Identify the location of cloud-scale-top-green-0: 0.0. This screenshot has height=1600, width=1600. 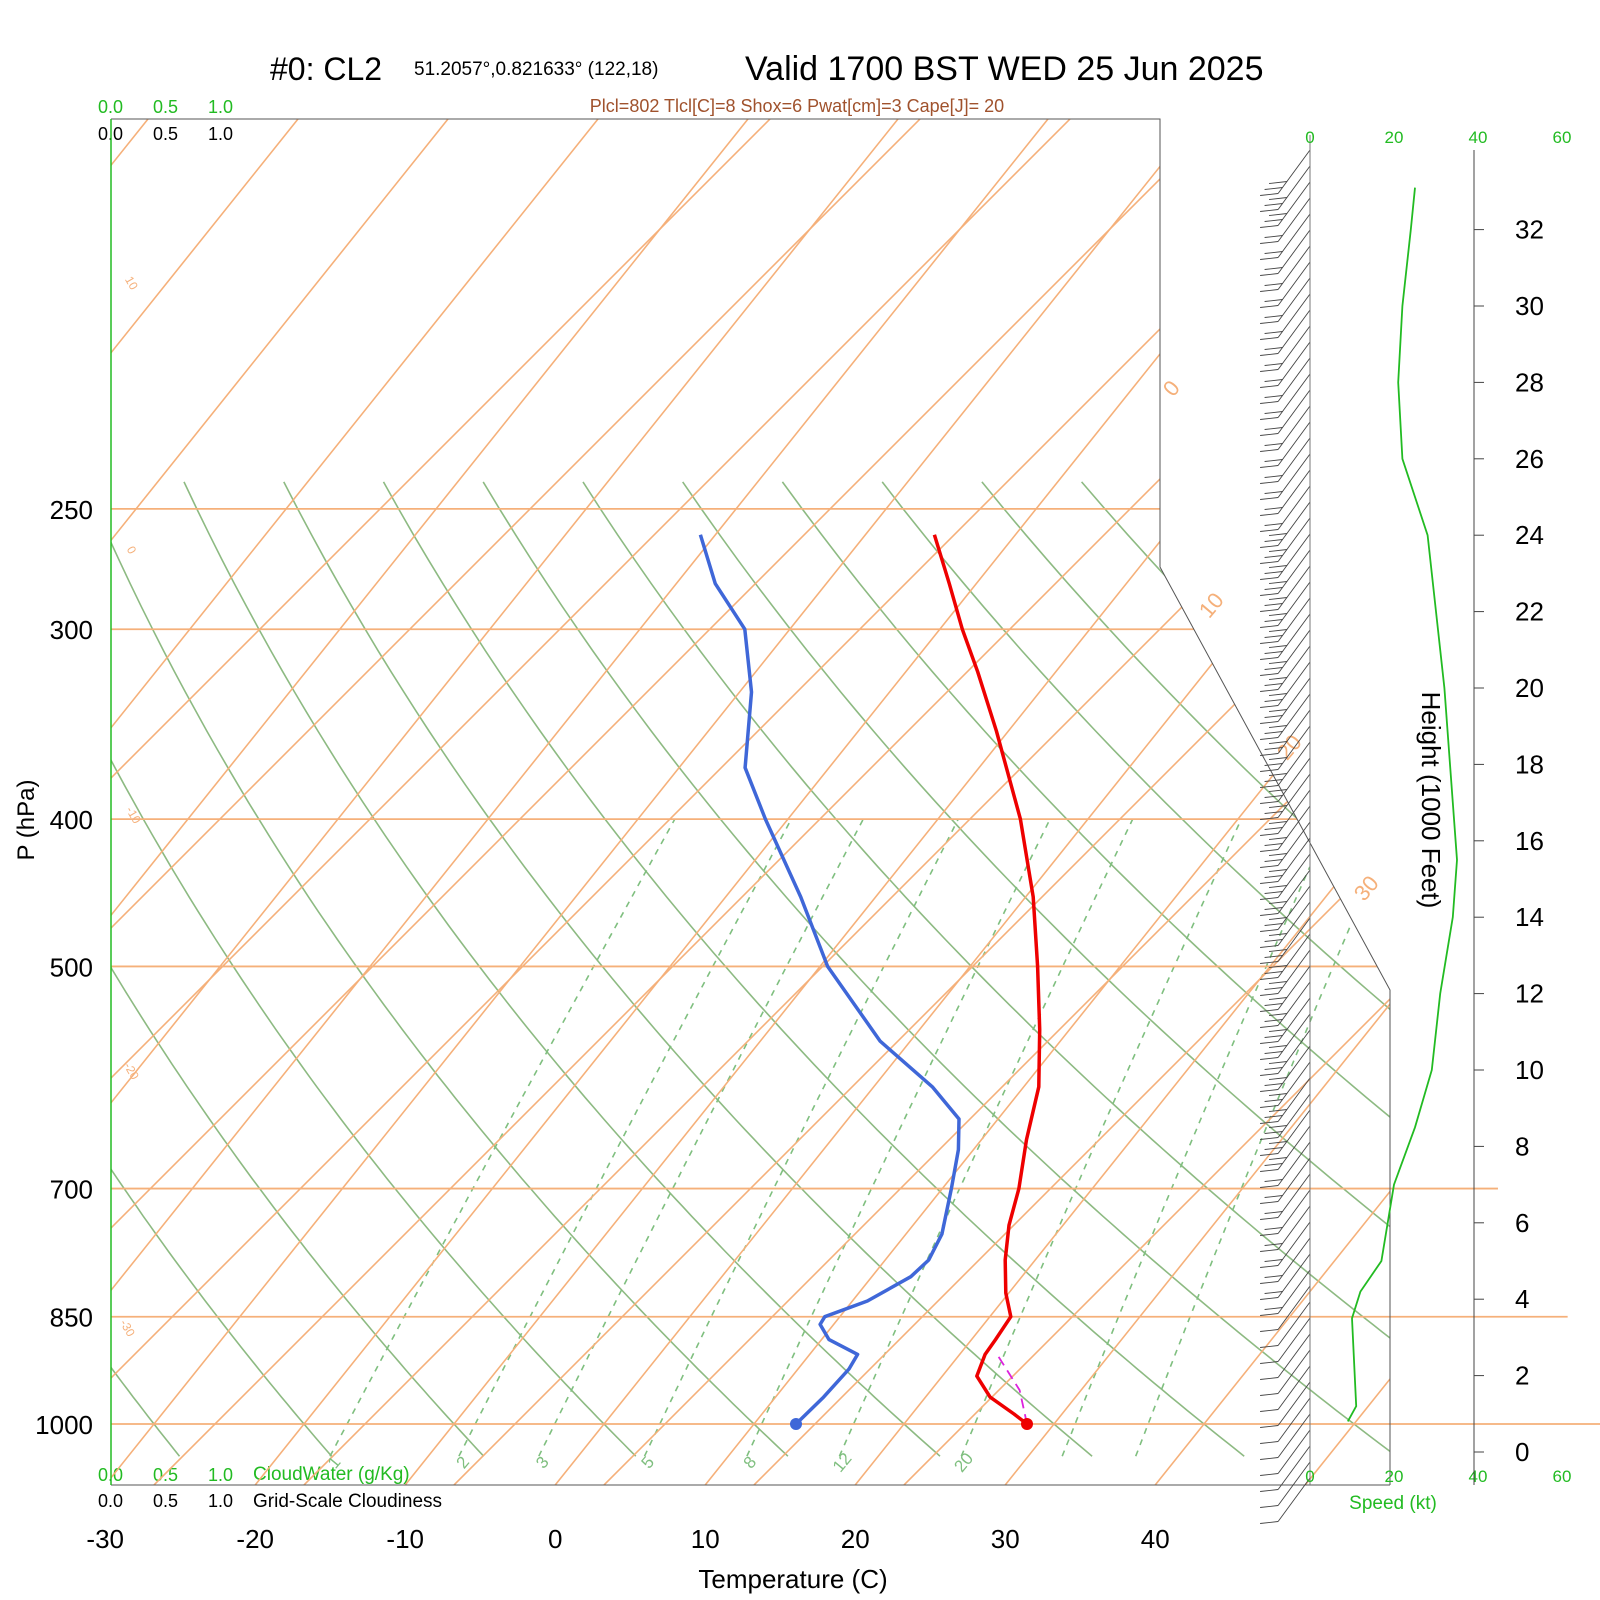
(110, 107).